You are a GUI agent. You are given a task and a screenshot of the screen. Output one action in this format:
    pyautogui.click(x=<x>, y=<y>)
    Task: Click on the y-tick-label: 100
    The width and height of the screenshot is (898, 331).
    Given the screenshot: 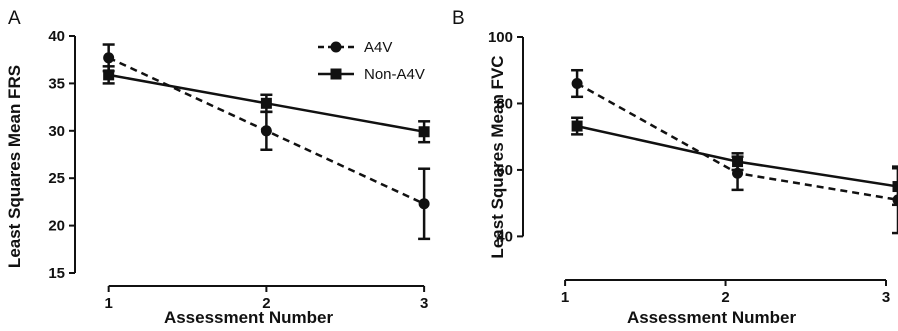 What is the action you would take?
    pyautogui.click(x=500, y=37)
    